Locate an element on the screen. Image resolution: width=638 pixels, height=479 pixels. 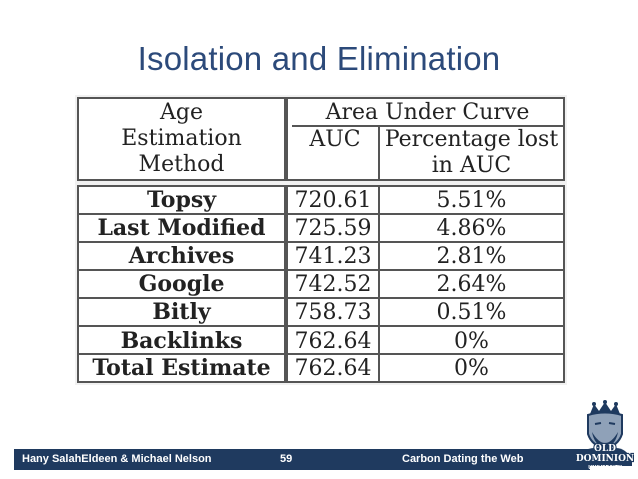
method-cell: Bitly is located at coordinates (181, 312).